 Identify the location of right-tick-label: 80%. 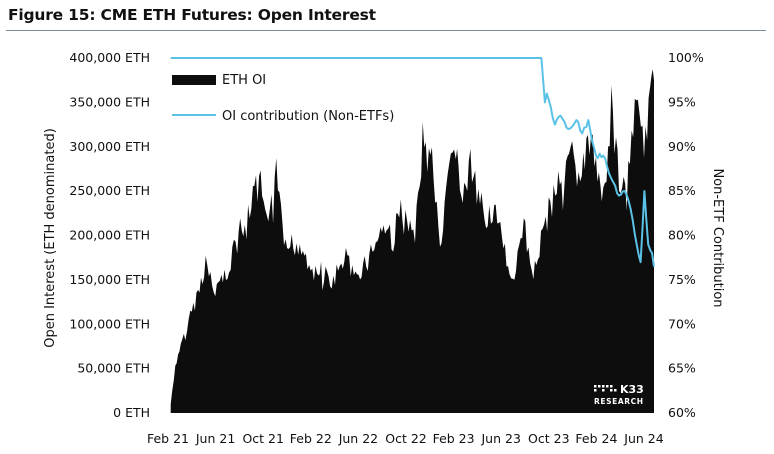
(682, 235).